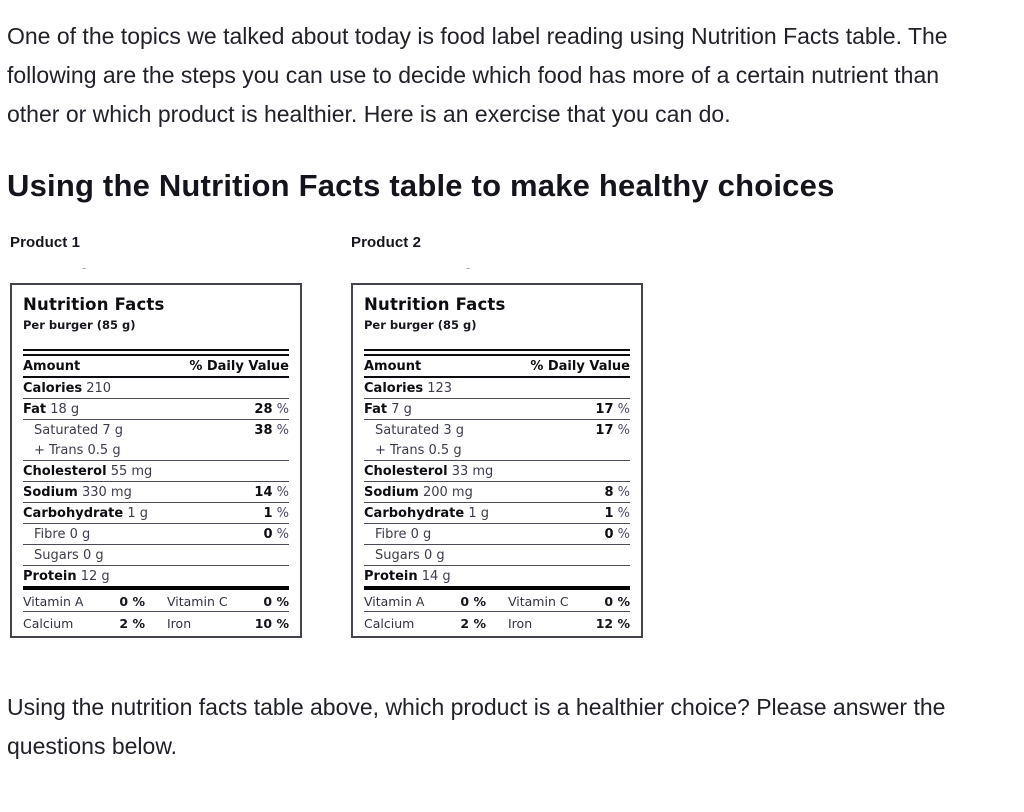 Image resolution: width=1024 pixels, height=812 pixels. What do you see at coordinates (393, 366) in the screenshot?
I see `amount-column-header: Amount` at bounding box center [393, 366].